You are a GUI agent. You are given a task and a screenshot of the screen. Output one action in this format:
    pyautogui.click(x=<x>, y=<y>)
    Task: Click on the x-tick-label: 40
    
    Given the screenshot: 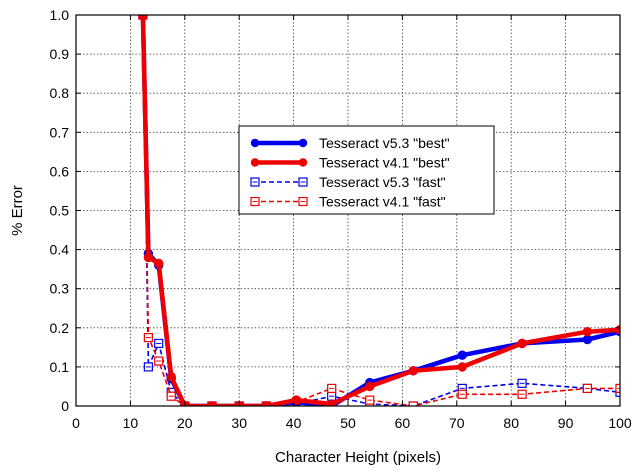 What is the action you would take?
    pyautogui.click(x=294, y=423)
    